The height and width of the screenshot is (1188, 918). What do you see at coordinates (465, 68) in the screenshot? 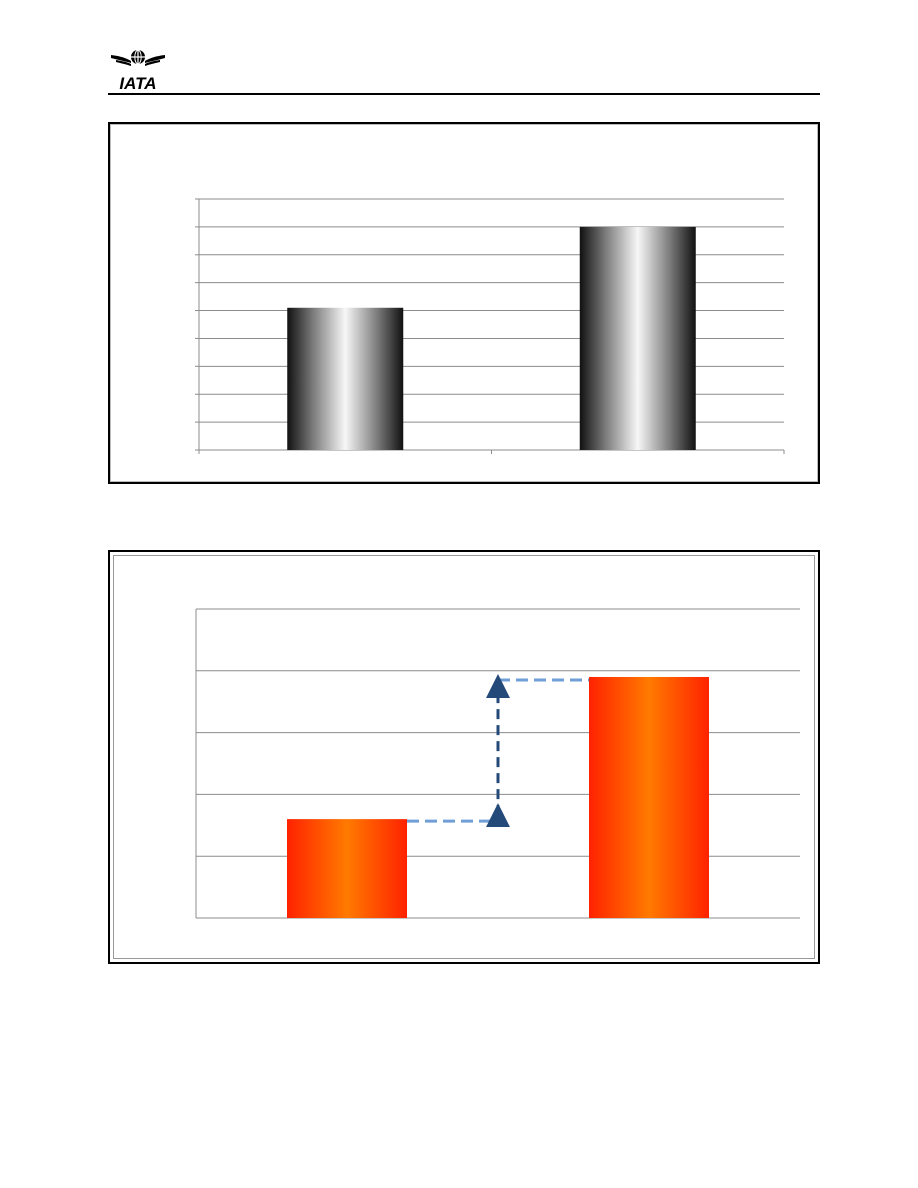
I see `page-header: IATA` at bounding box center [465, 68].